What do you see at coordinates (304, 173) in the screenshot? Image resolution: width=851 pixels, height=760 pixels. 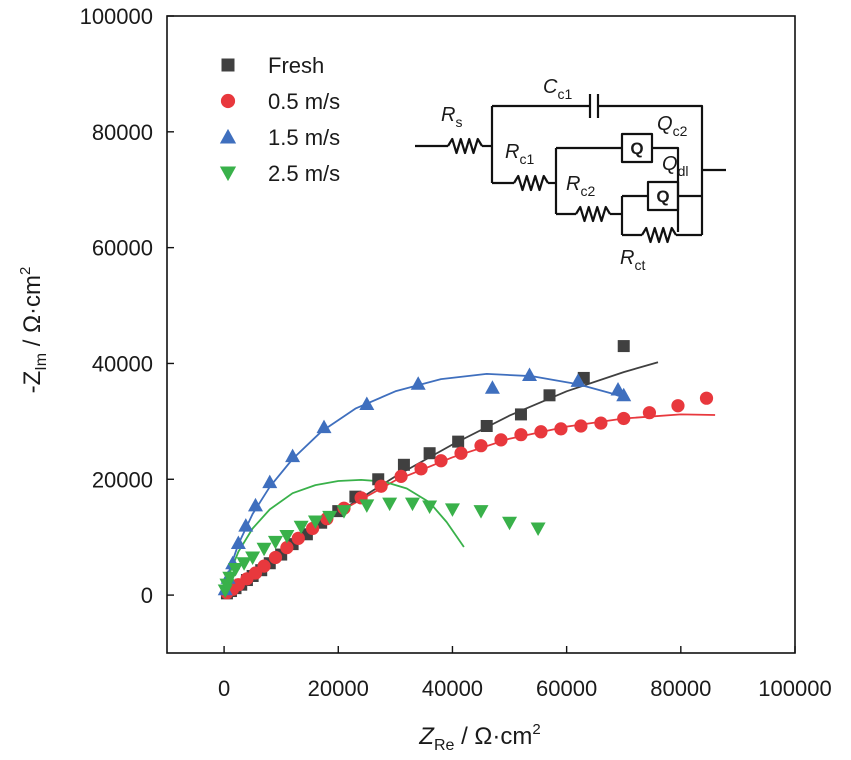 I see `legend-label: 2.5 m/s` at bounding box center [304, 173].